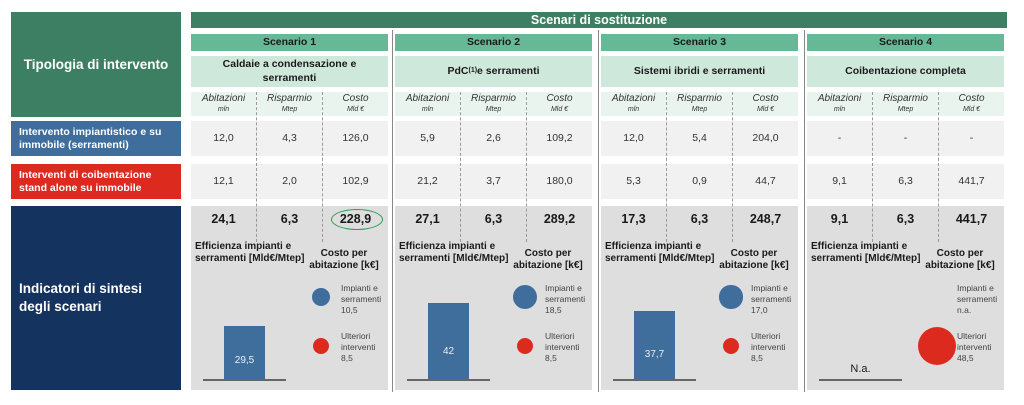  What do you see at coordinates (427, 181) in the screenshot?
I see `cell-value: 21,2` at bounding box center [427, 181].